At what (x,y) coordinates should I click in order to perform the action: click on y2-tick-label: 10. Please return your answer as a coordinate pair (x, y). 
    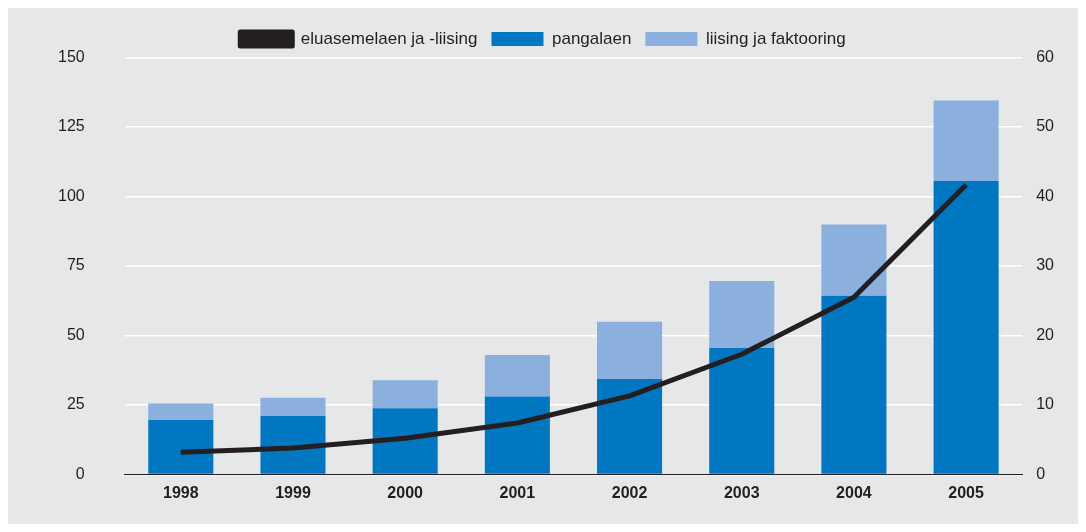
    Looking at the image, I should click on (1045, 404).